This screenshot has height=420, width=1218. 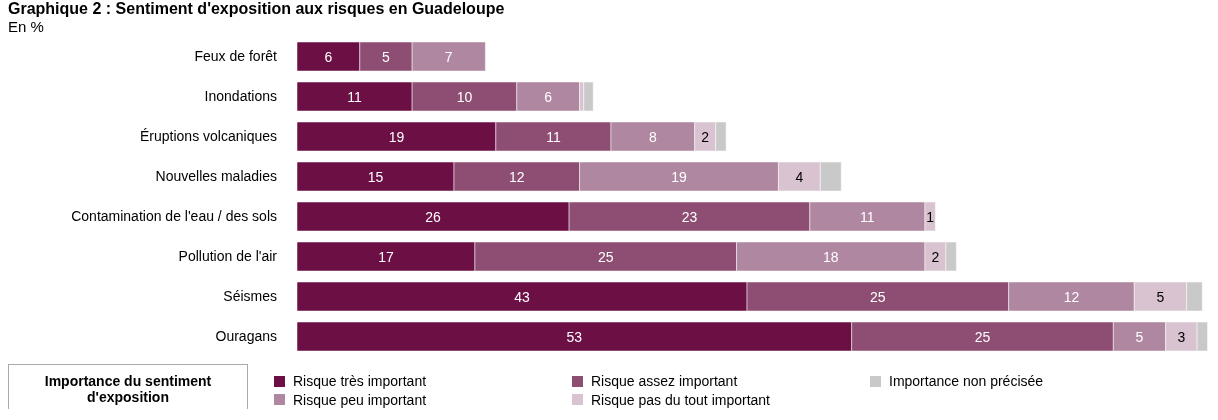 I want to click on y-tick-label: Éruptions volcaniques, so click(x=208, y=135).